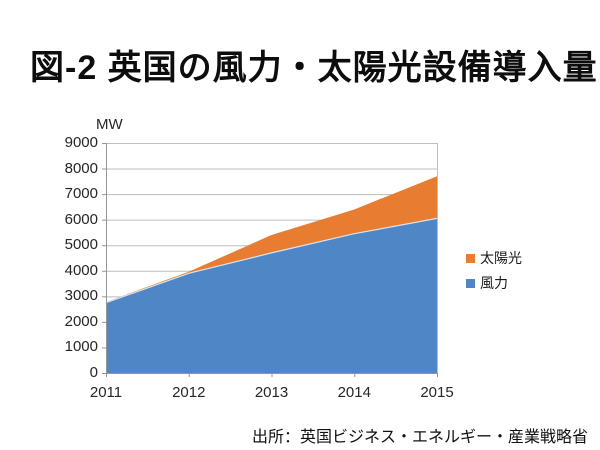  Describe the element at coordinates (81, 321) in the screenshot. I see `y-tick-label: 2000` at that location.